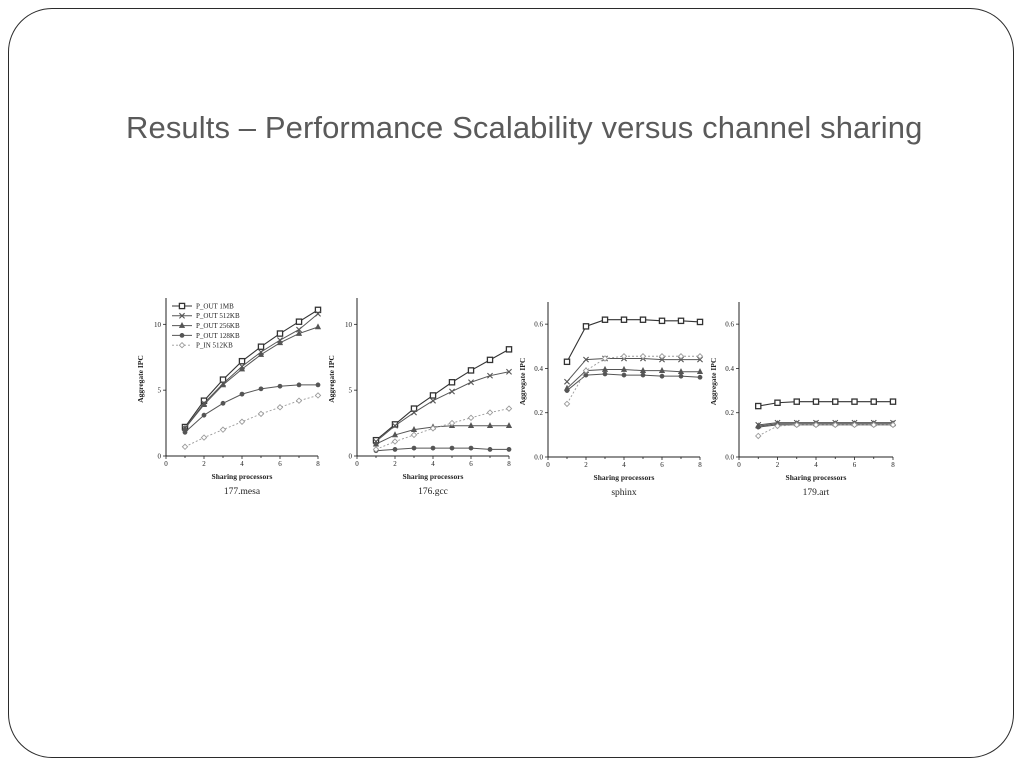  What do you see at coordinates (218, 316) in the screenshot?
I see `legend-entry: P_OUT 512KB` at bounding box center [218, 316].